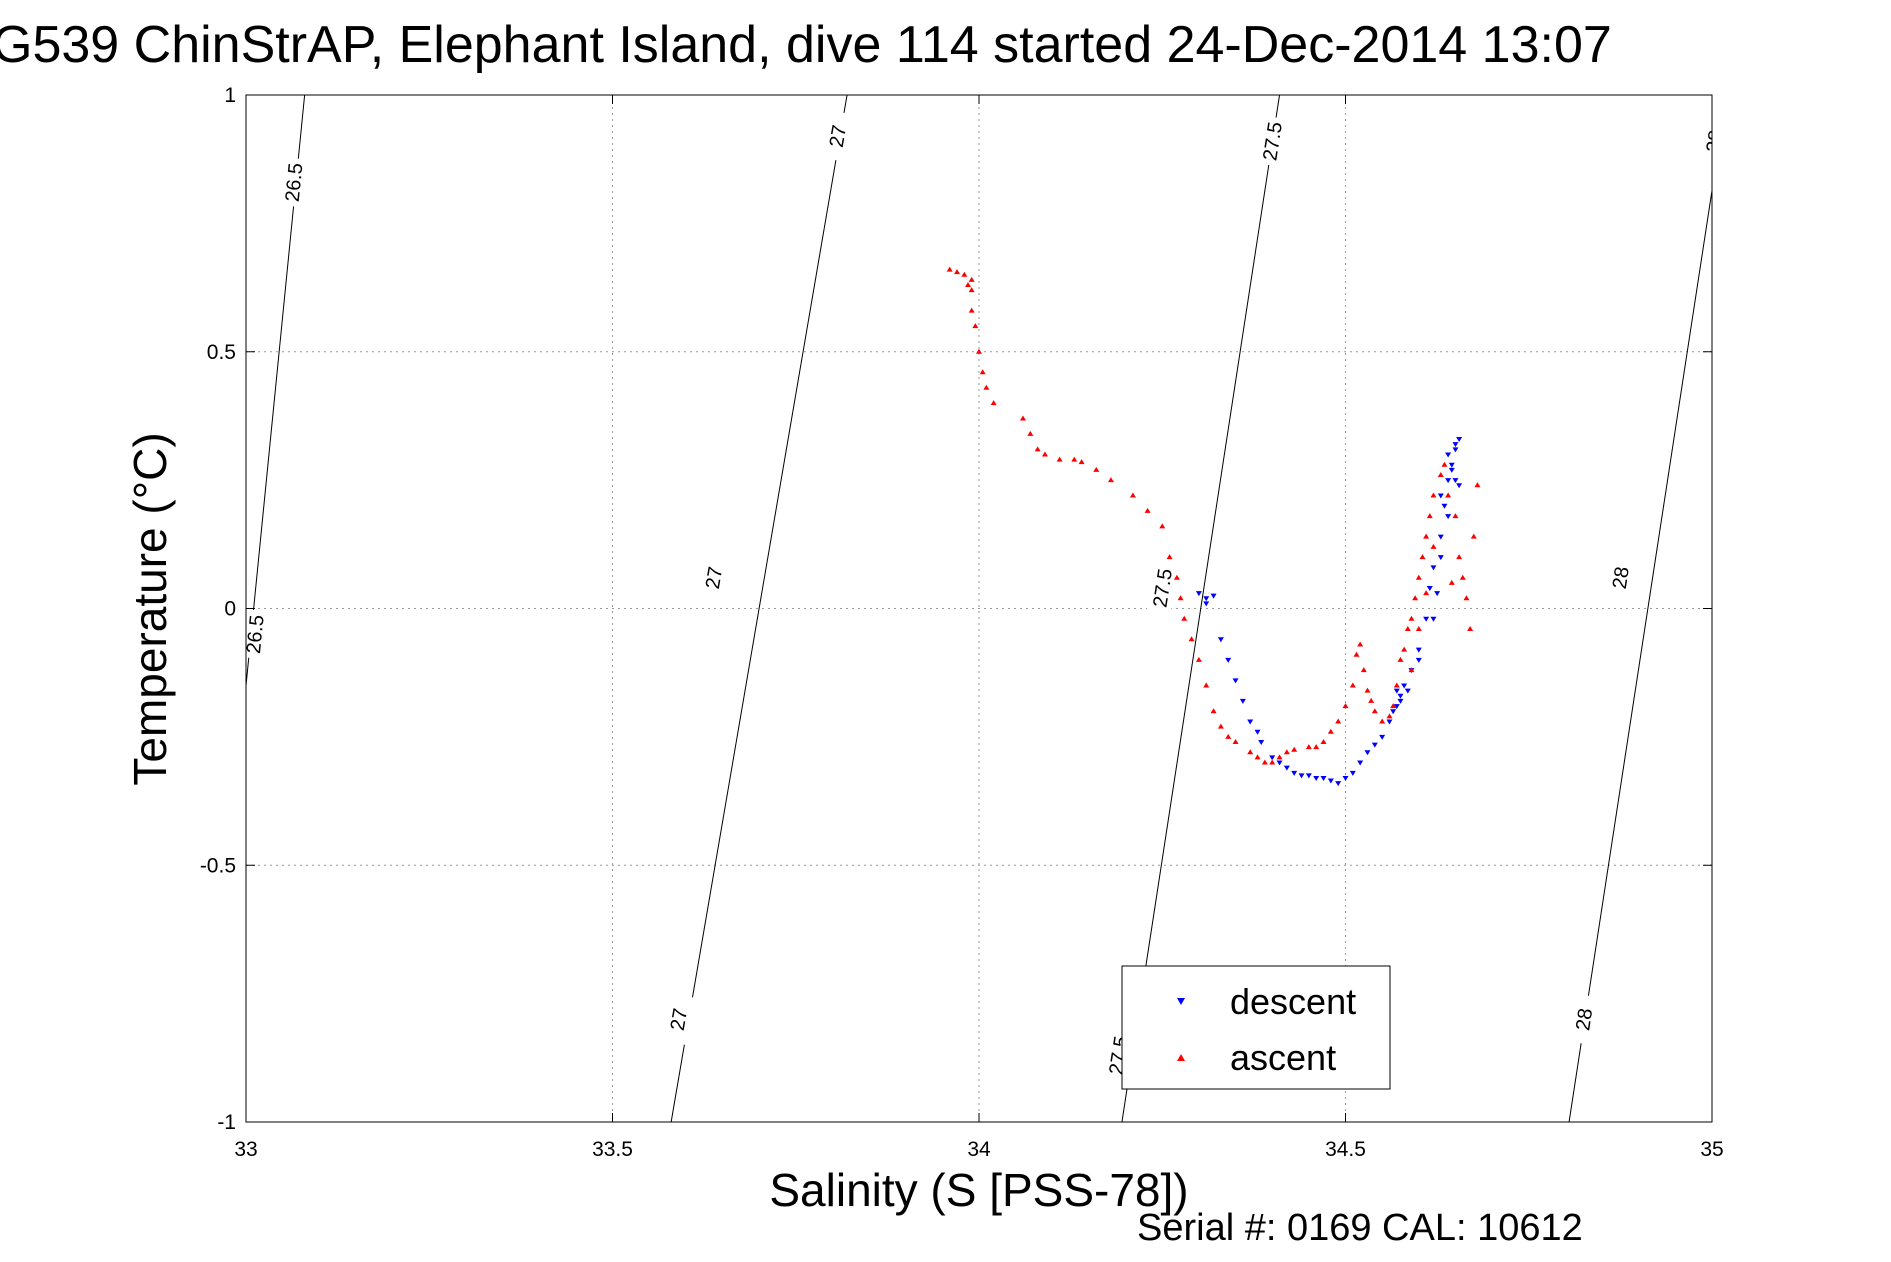 The height and width of the screenshot is (1262, 1891). What do you see at coordinates (226, 1122) in the screenshot?
I see `y-tick-label: -1` at bounding box center [226, 1122].